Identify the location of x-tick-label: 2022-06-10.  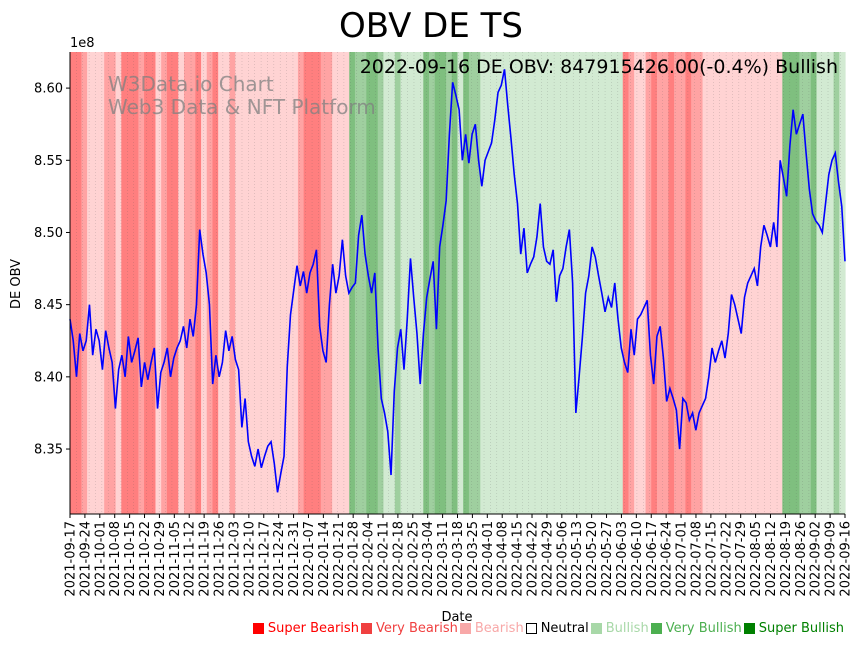
(637, 559).